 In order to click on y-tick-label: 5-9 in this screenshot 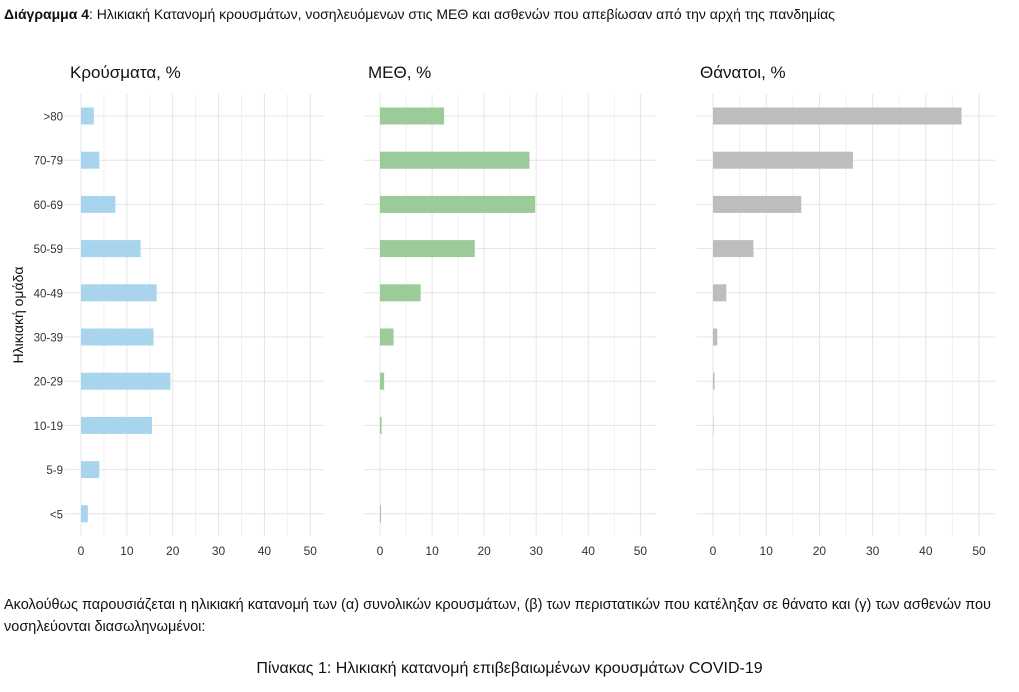, I will do `click(54, 471)`.